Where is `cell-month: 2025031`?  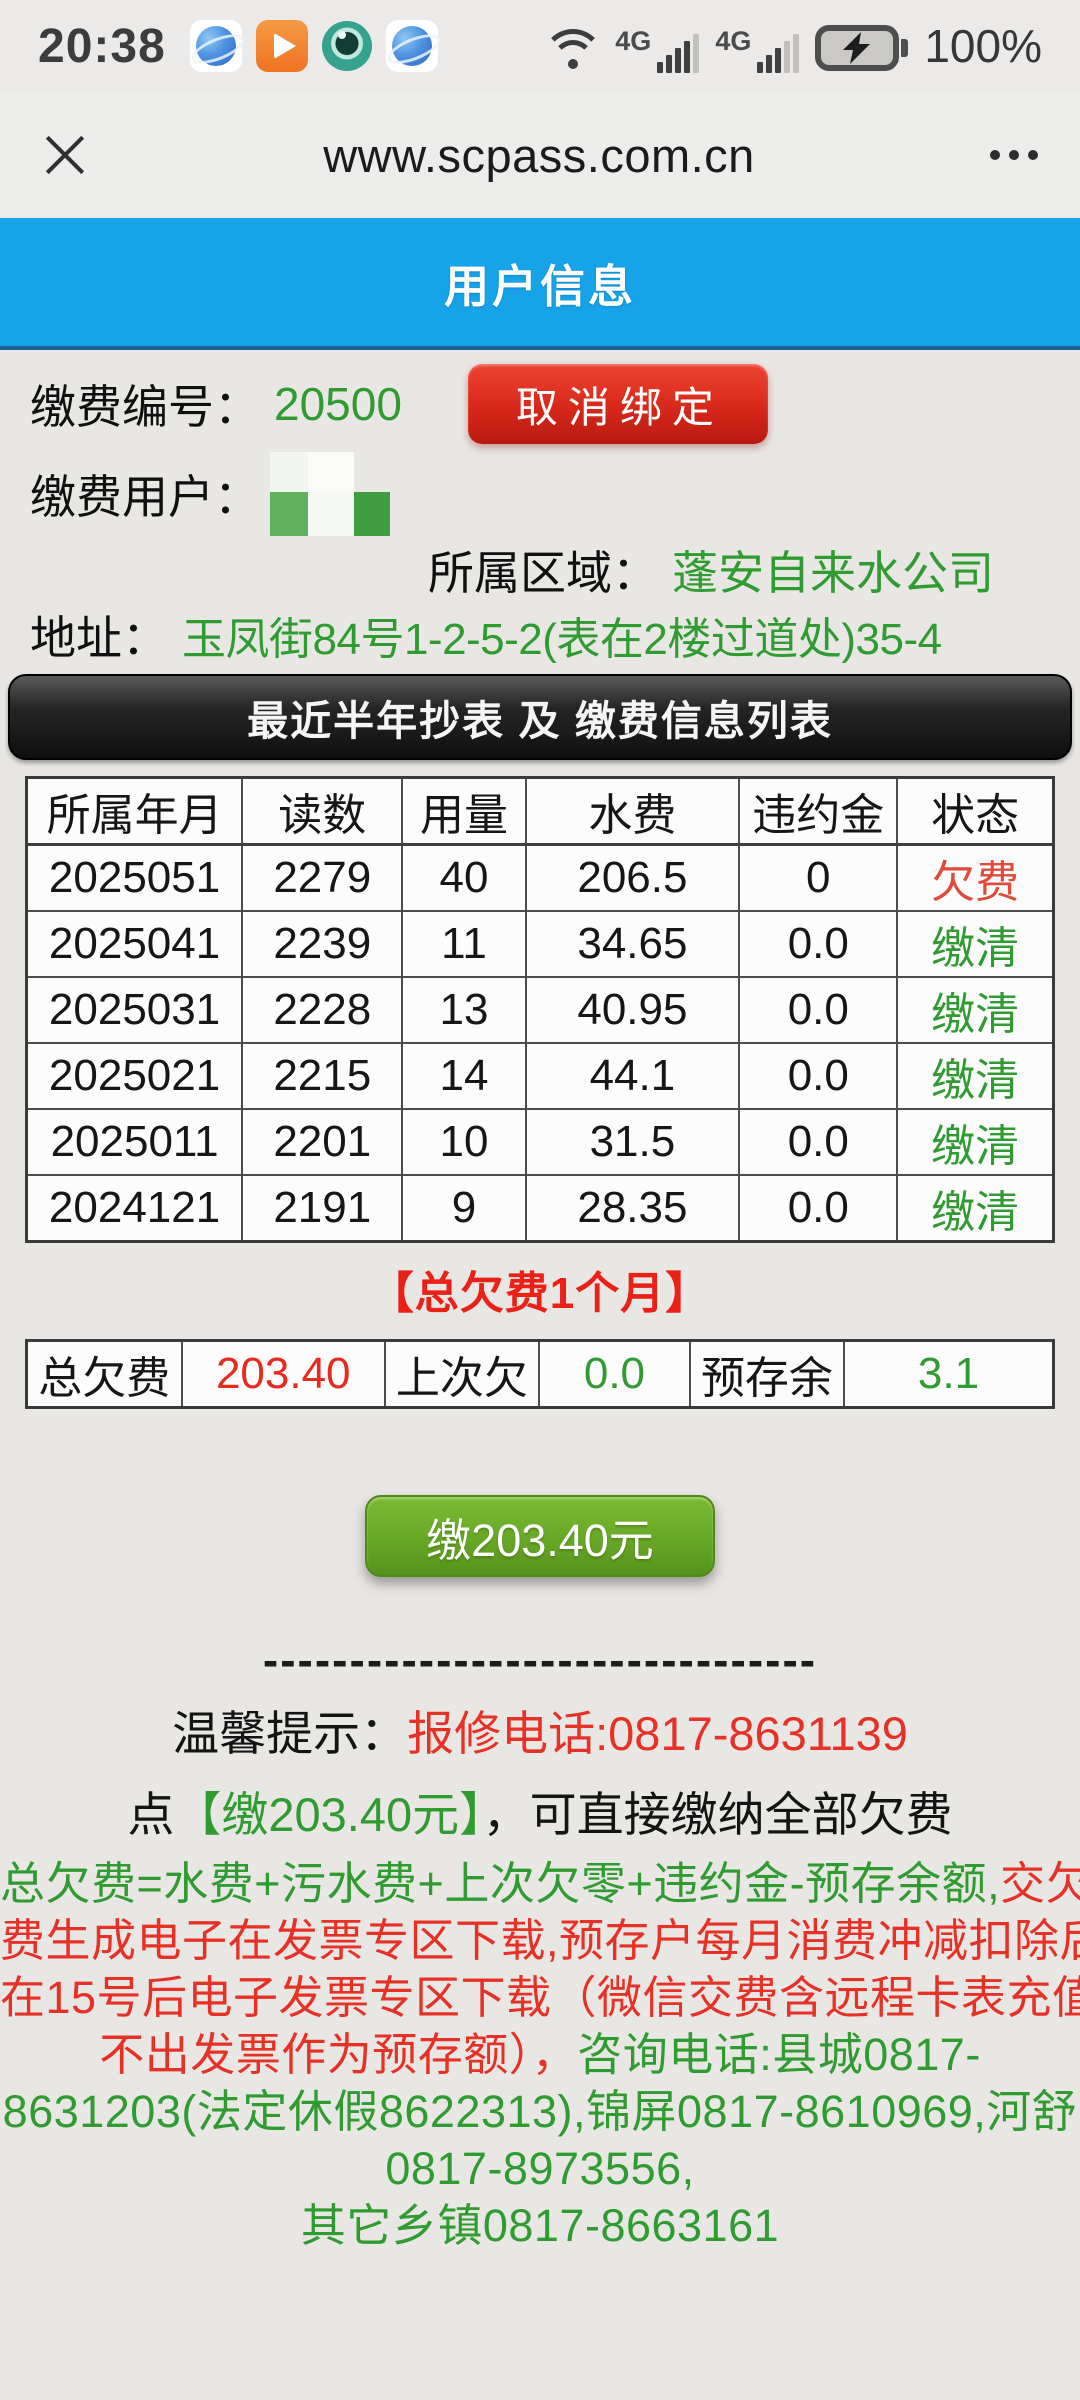 cell-month: 2025031 is located at coordinates (134, 1010).